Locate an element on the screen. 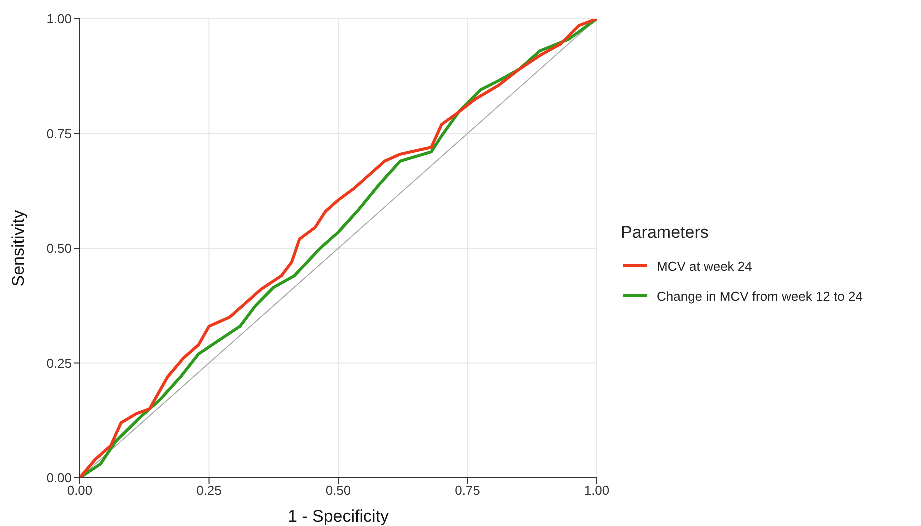 Image resolution: width=921 pixels, height=526 pixels. y-tick-label: 0.00 is located at coordinates (59, 478).